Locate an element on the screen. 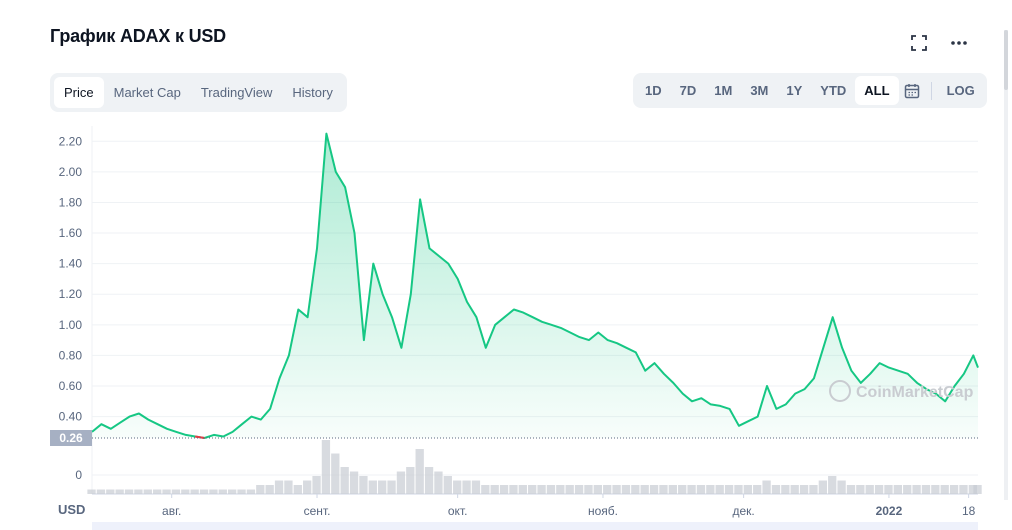 The image size is (1012, 530). range-ytd: YTD is located at coordinates (833, 90).